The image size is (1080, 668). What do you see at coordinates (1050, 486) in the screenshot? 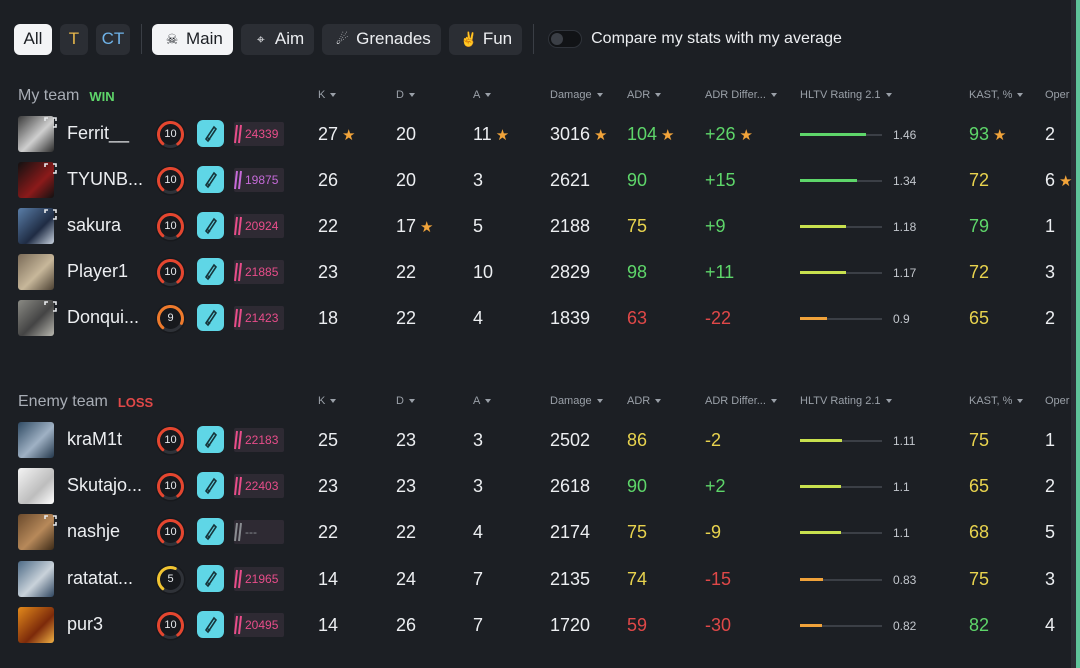
I see `opening-kills-value: 2` at bounding box center [1050, 486].